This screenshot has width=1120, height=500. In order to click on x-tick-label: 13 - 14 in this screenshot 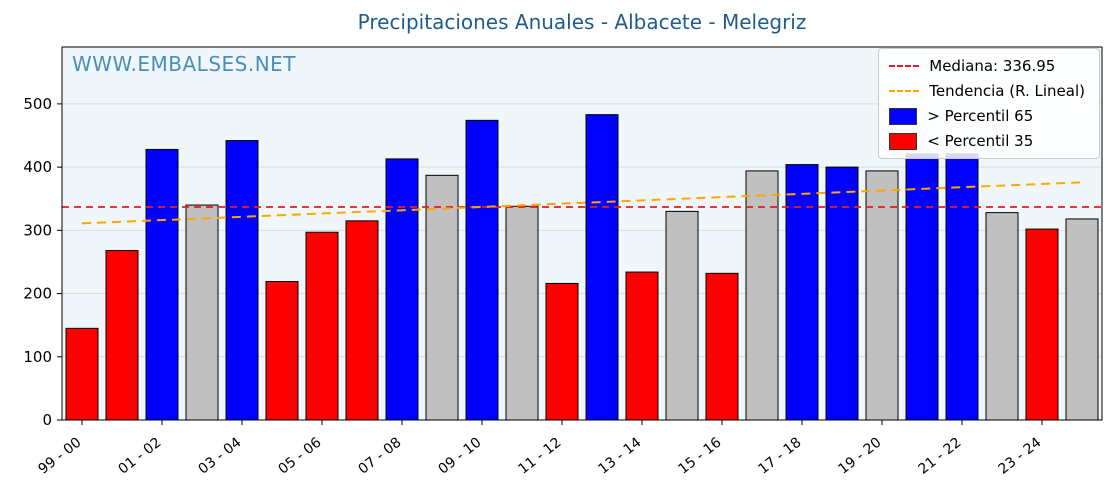, I will do `click(620, 455)`.